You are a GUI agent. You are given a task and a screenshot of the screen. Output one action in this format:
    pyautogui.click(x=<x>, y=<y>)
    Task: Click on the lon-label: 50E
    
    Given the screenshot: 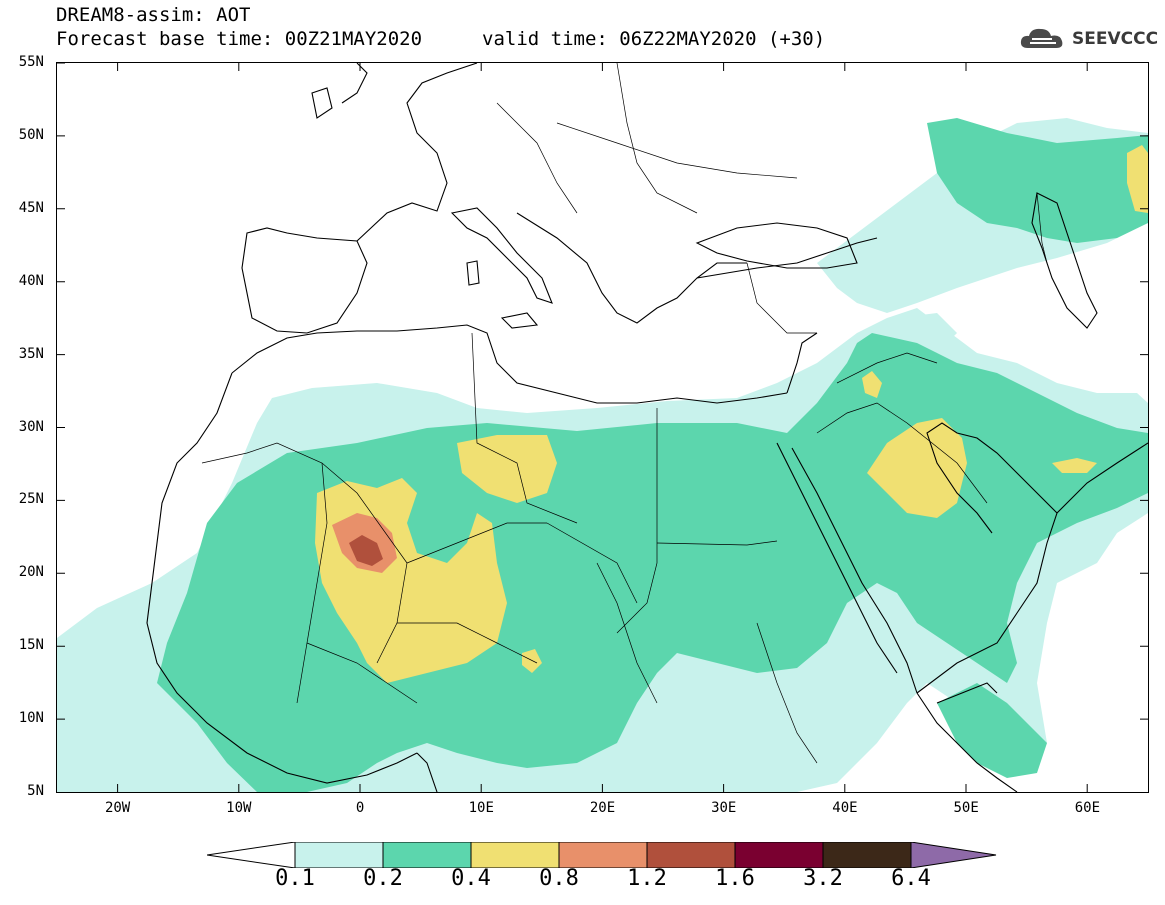 What is the action you would take?
    pyautogui.click(x=966, y=808)
    